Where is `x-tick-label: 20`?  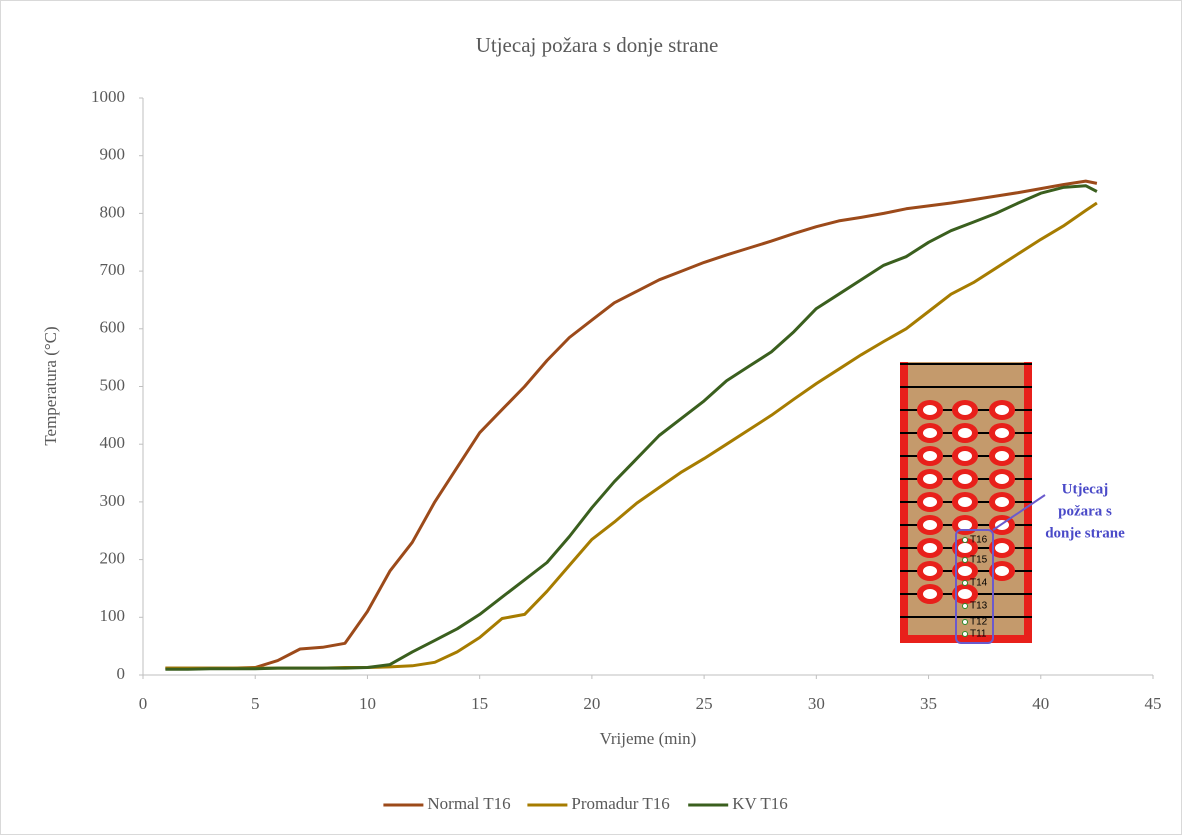
x-tick-label: 20 is located at coordinates (591, 703).